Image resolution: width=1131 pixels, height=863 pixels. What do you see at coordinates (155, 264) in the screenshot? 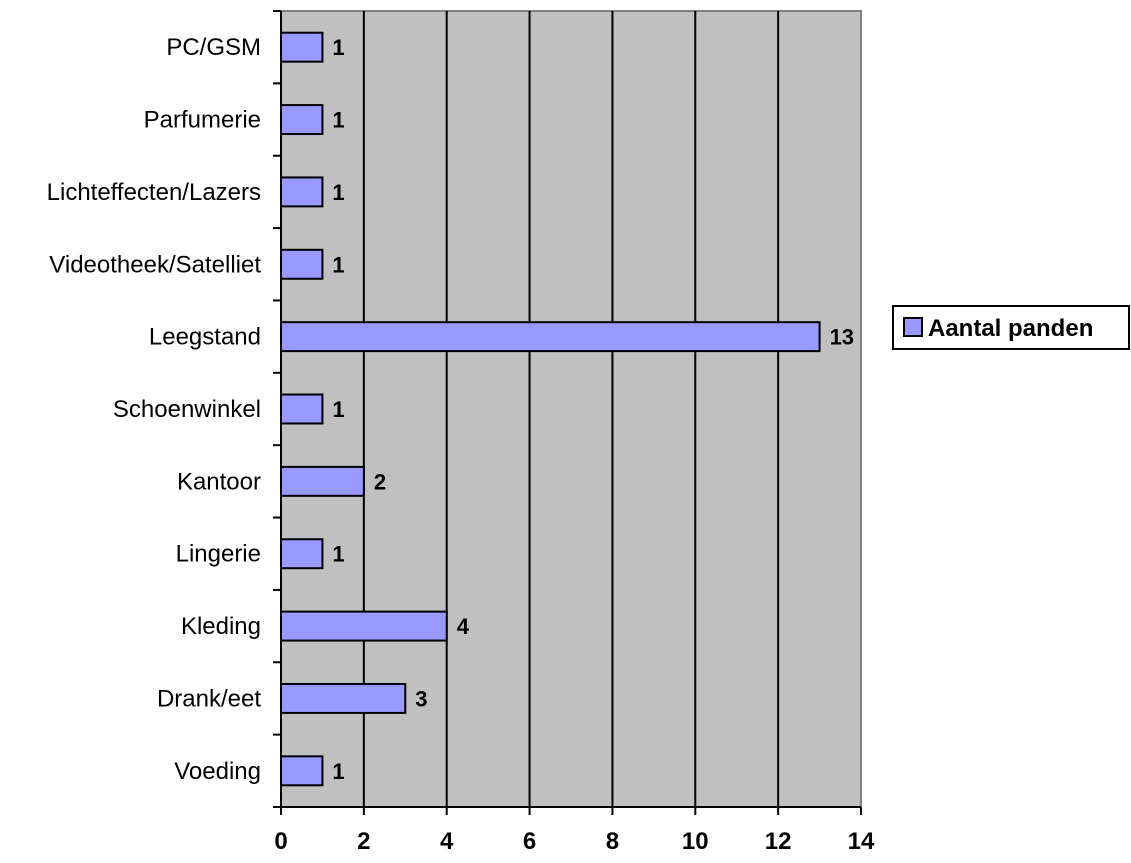
I see `category-label: Videotheek/Satelliet` at bounding box center [155, 264].